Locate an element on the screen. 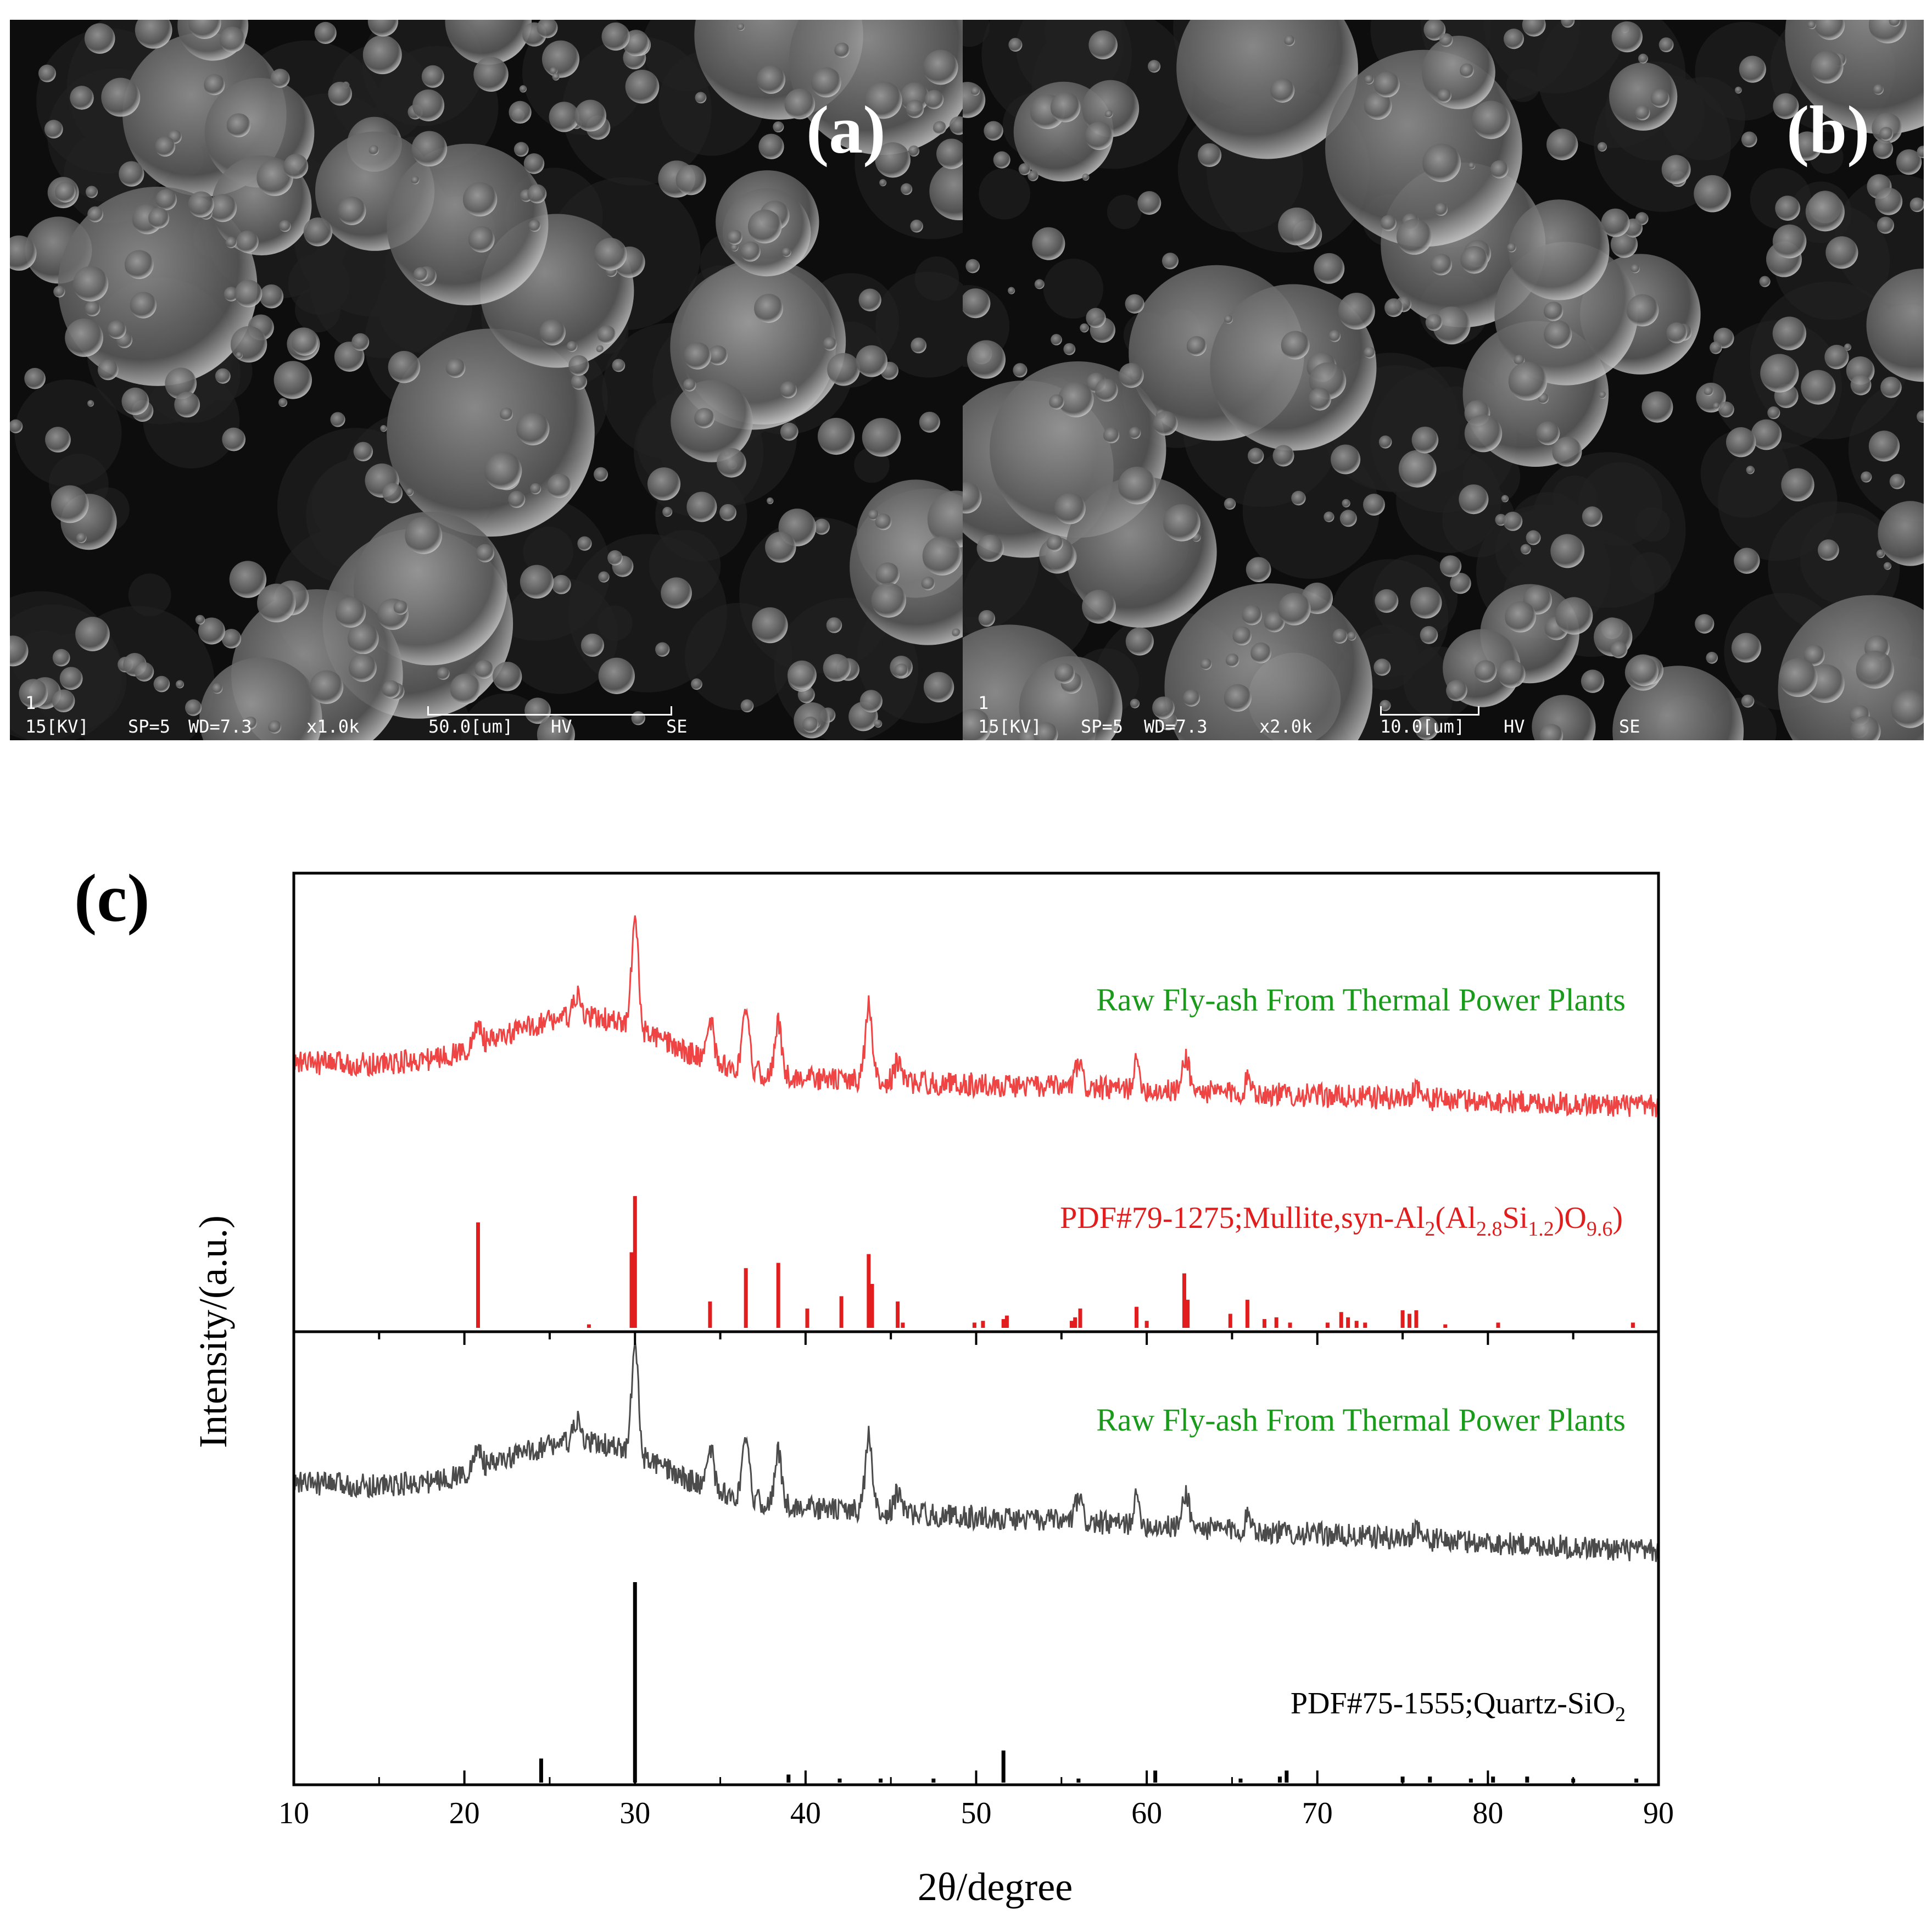  upper-ref-sub1: 2 is located at coordinates (1430, 1229).